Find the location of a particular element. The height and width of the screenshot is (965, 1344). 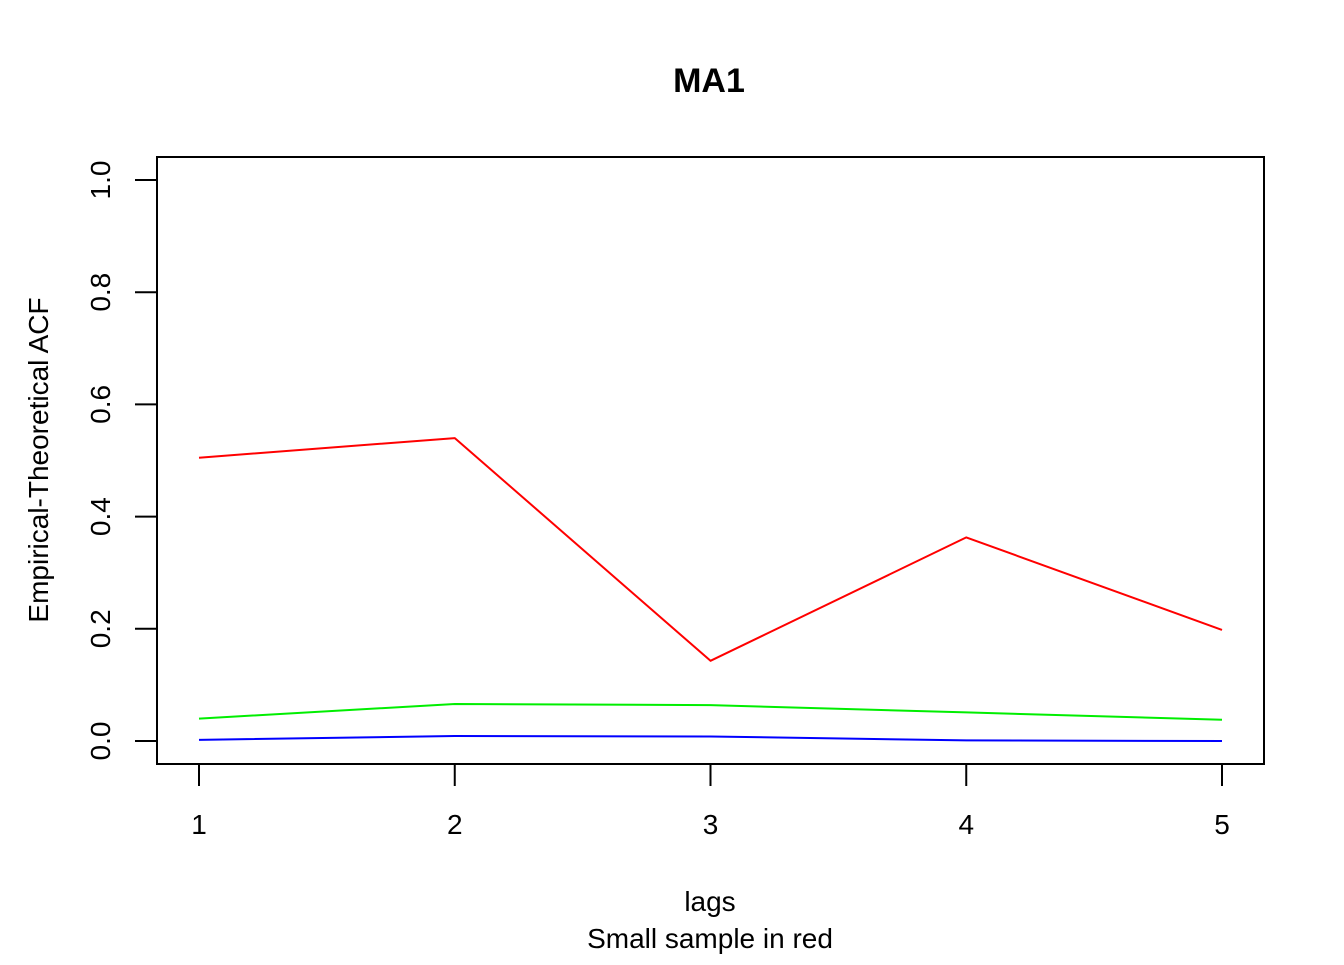

x-axis: 1 2 3 4 5 is located at coordinates (710, 801).